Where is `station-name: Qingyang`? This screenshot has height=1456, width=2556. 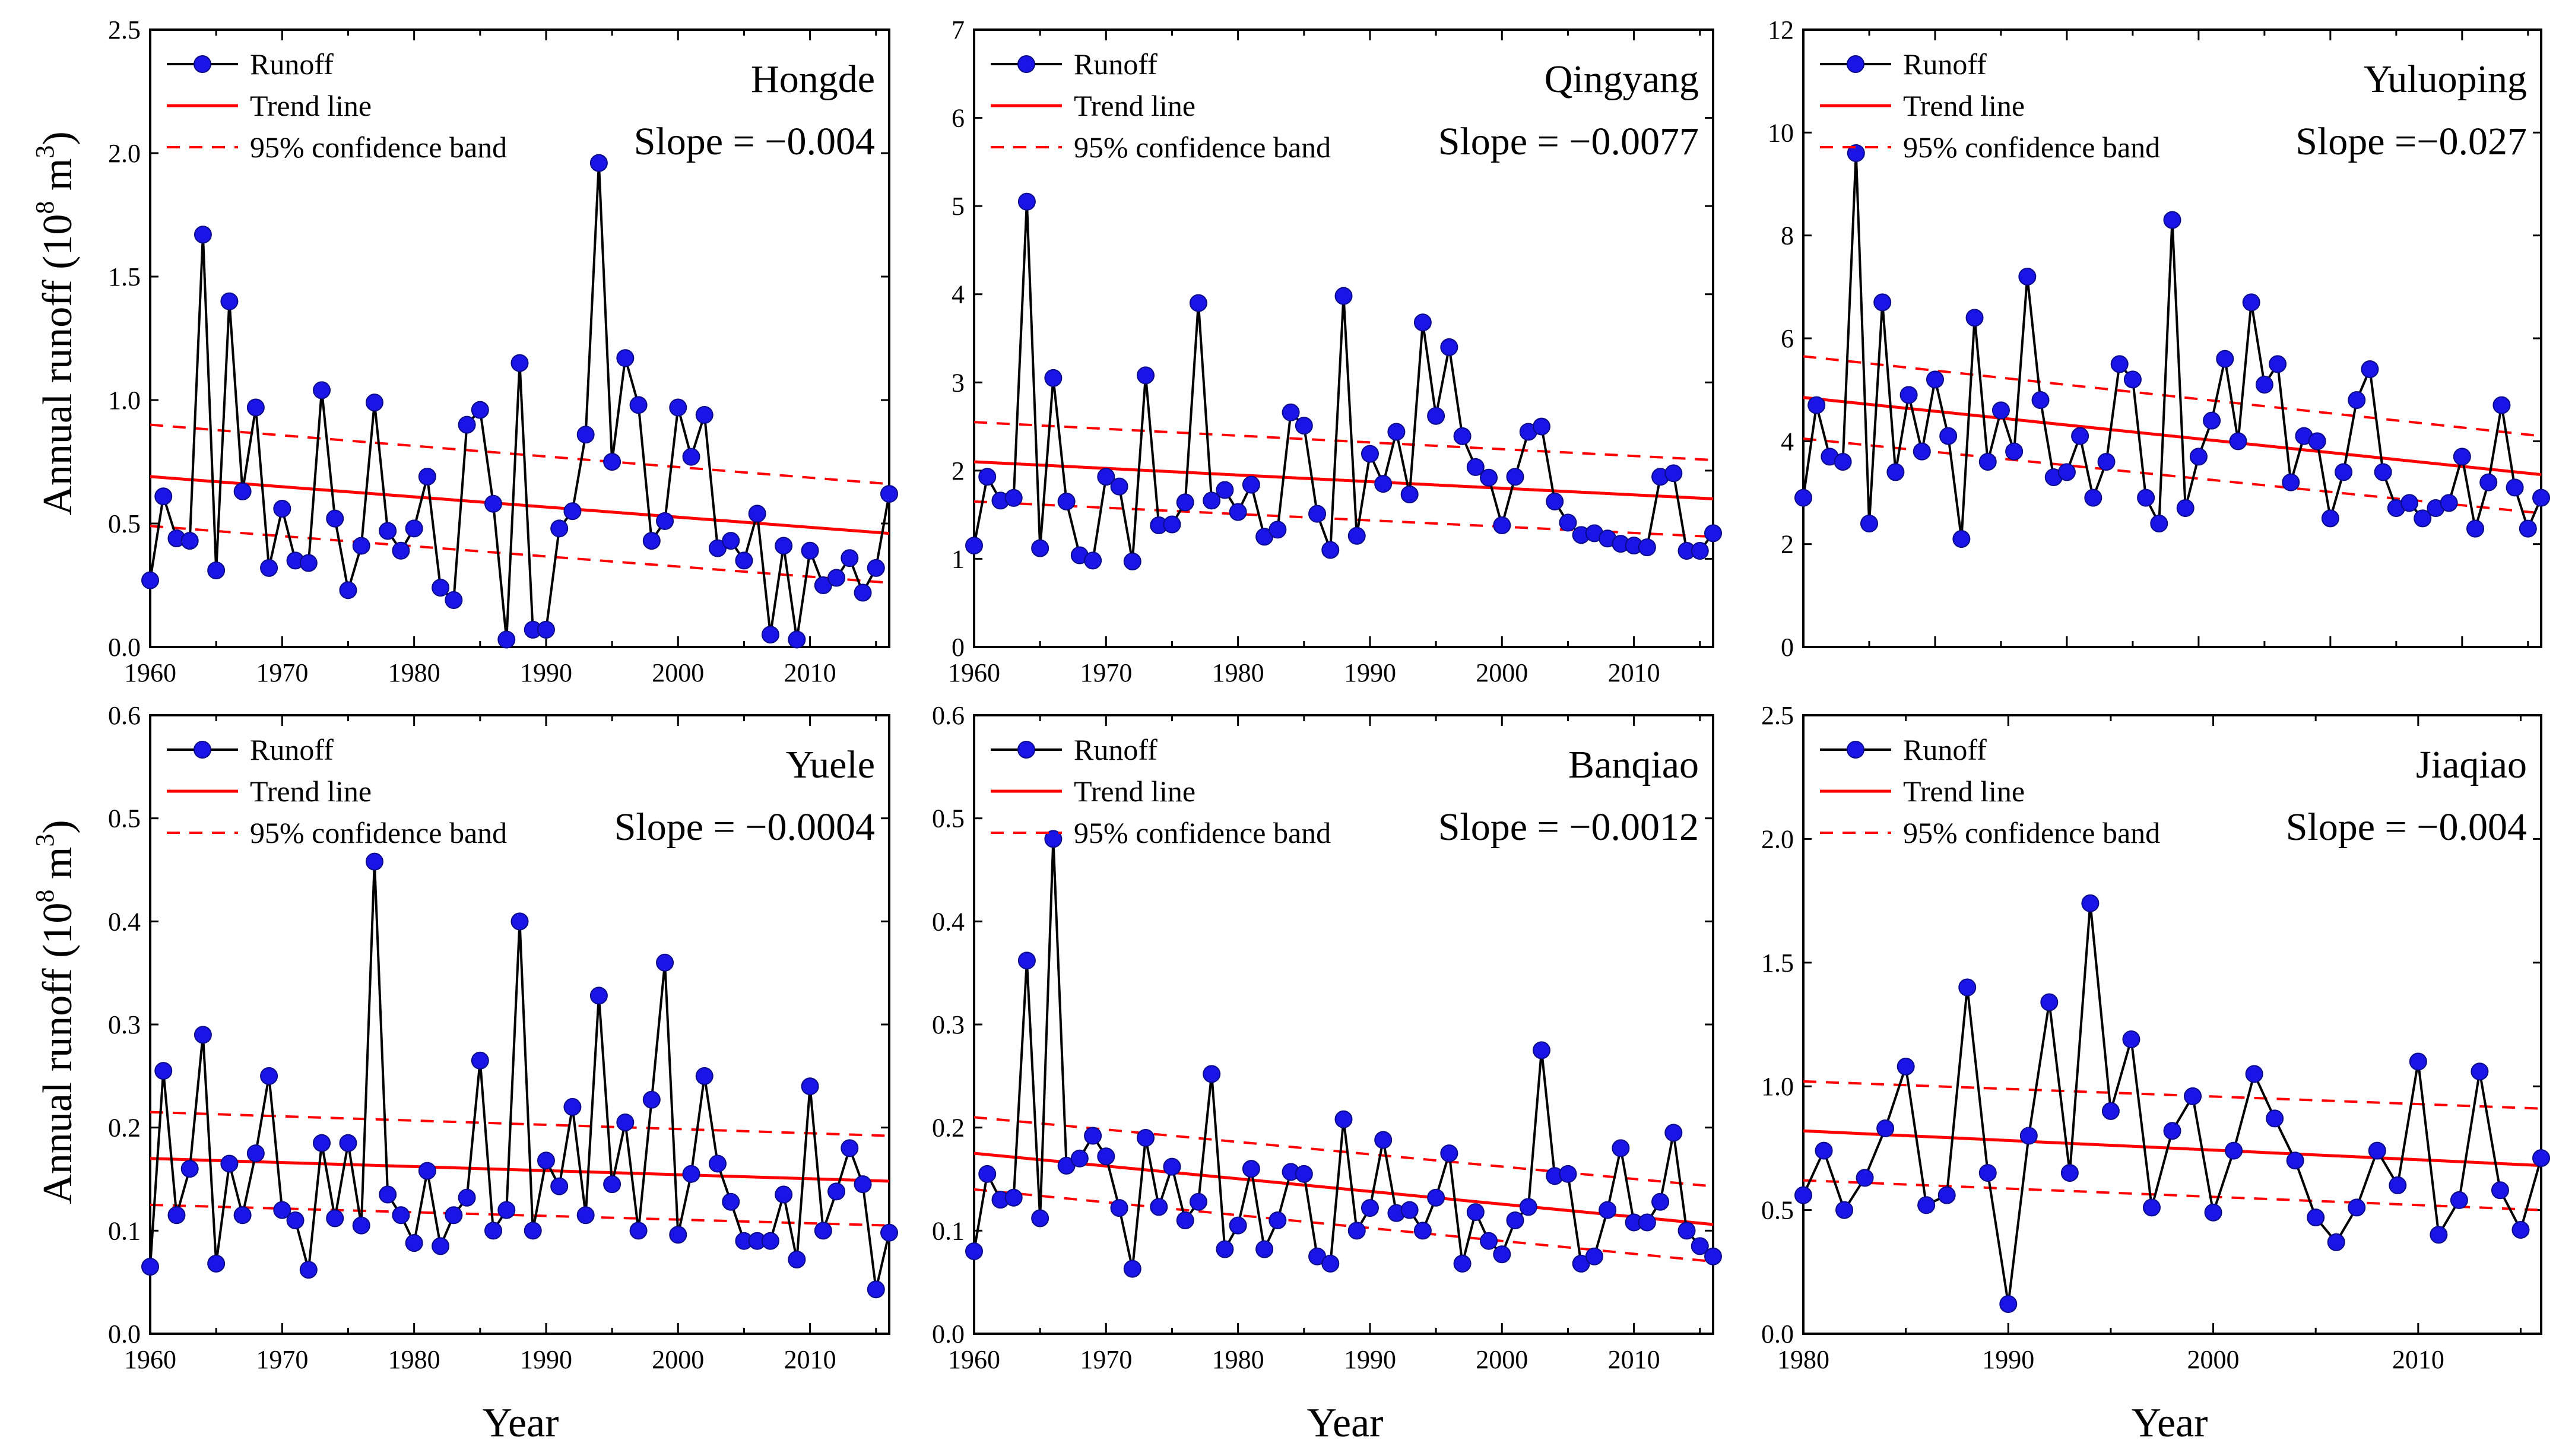
station-name: Qingyang is located at coordinates (1622, 79).